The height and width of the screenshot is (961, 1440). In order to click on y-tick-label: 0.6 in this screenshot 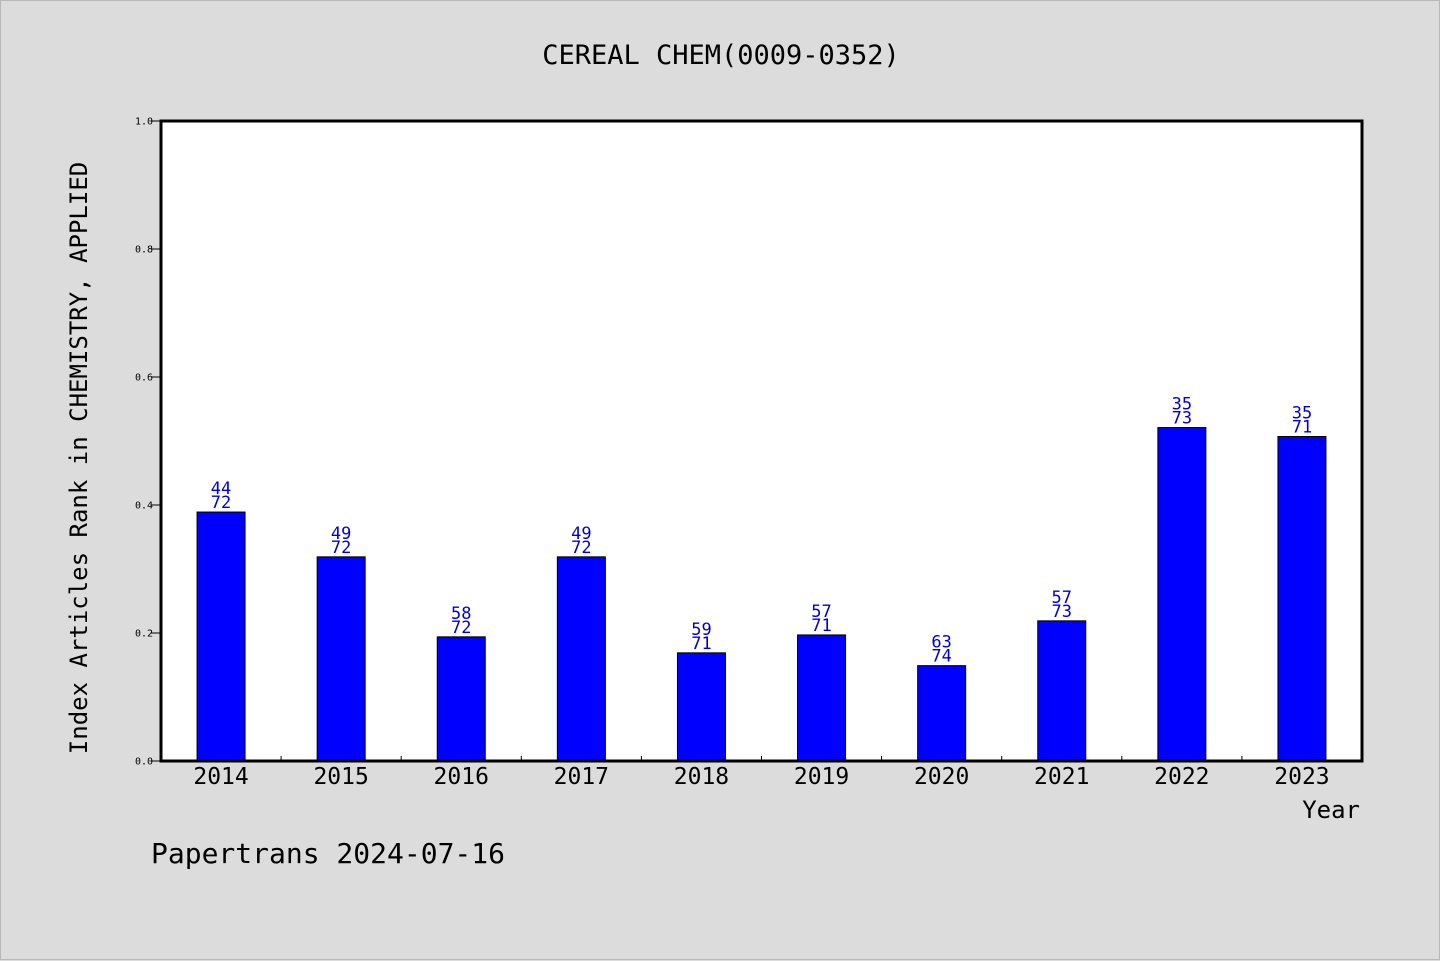, I will do `click(144, 378)`.